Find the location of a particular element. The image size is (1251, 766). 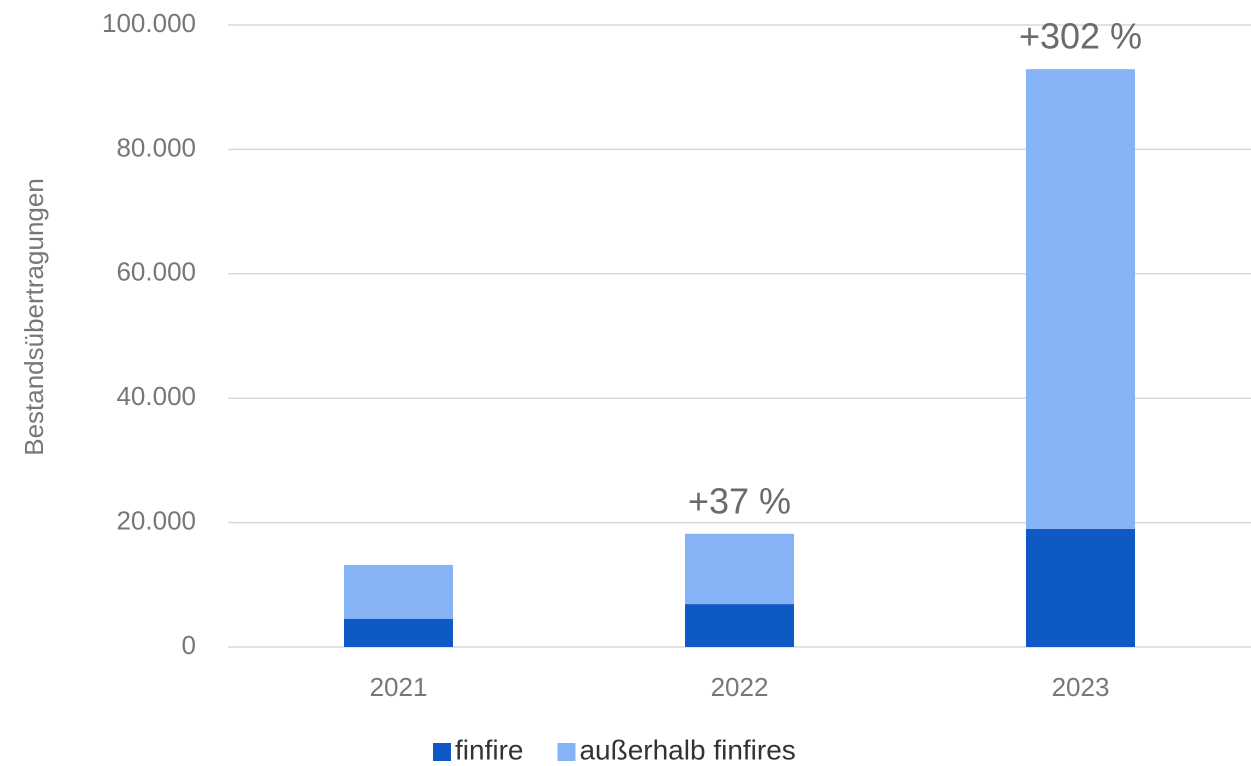

y-axis-label: Bestandsübertragungen is located at coordinates (34, 317).